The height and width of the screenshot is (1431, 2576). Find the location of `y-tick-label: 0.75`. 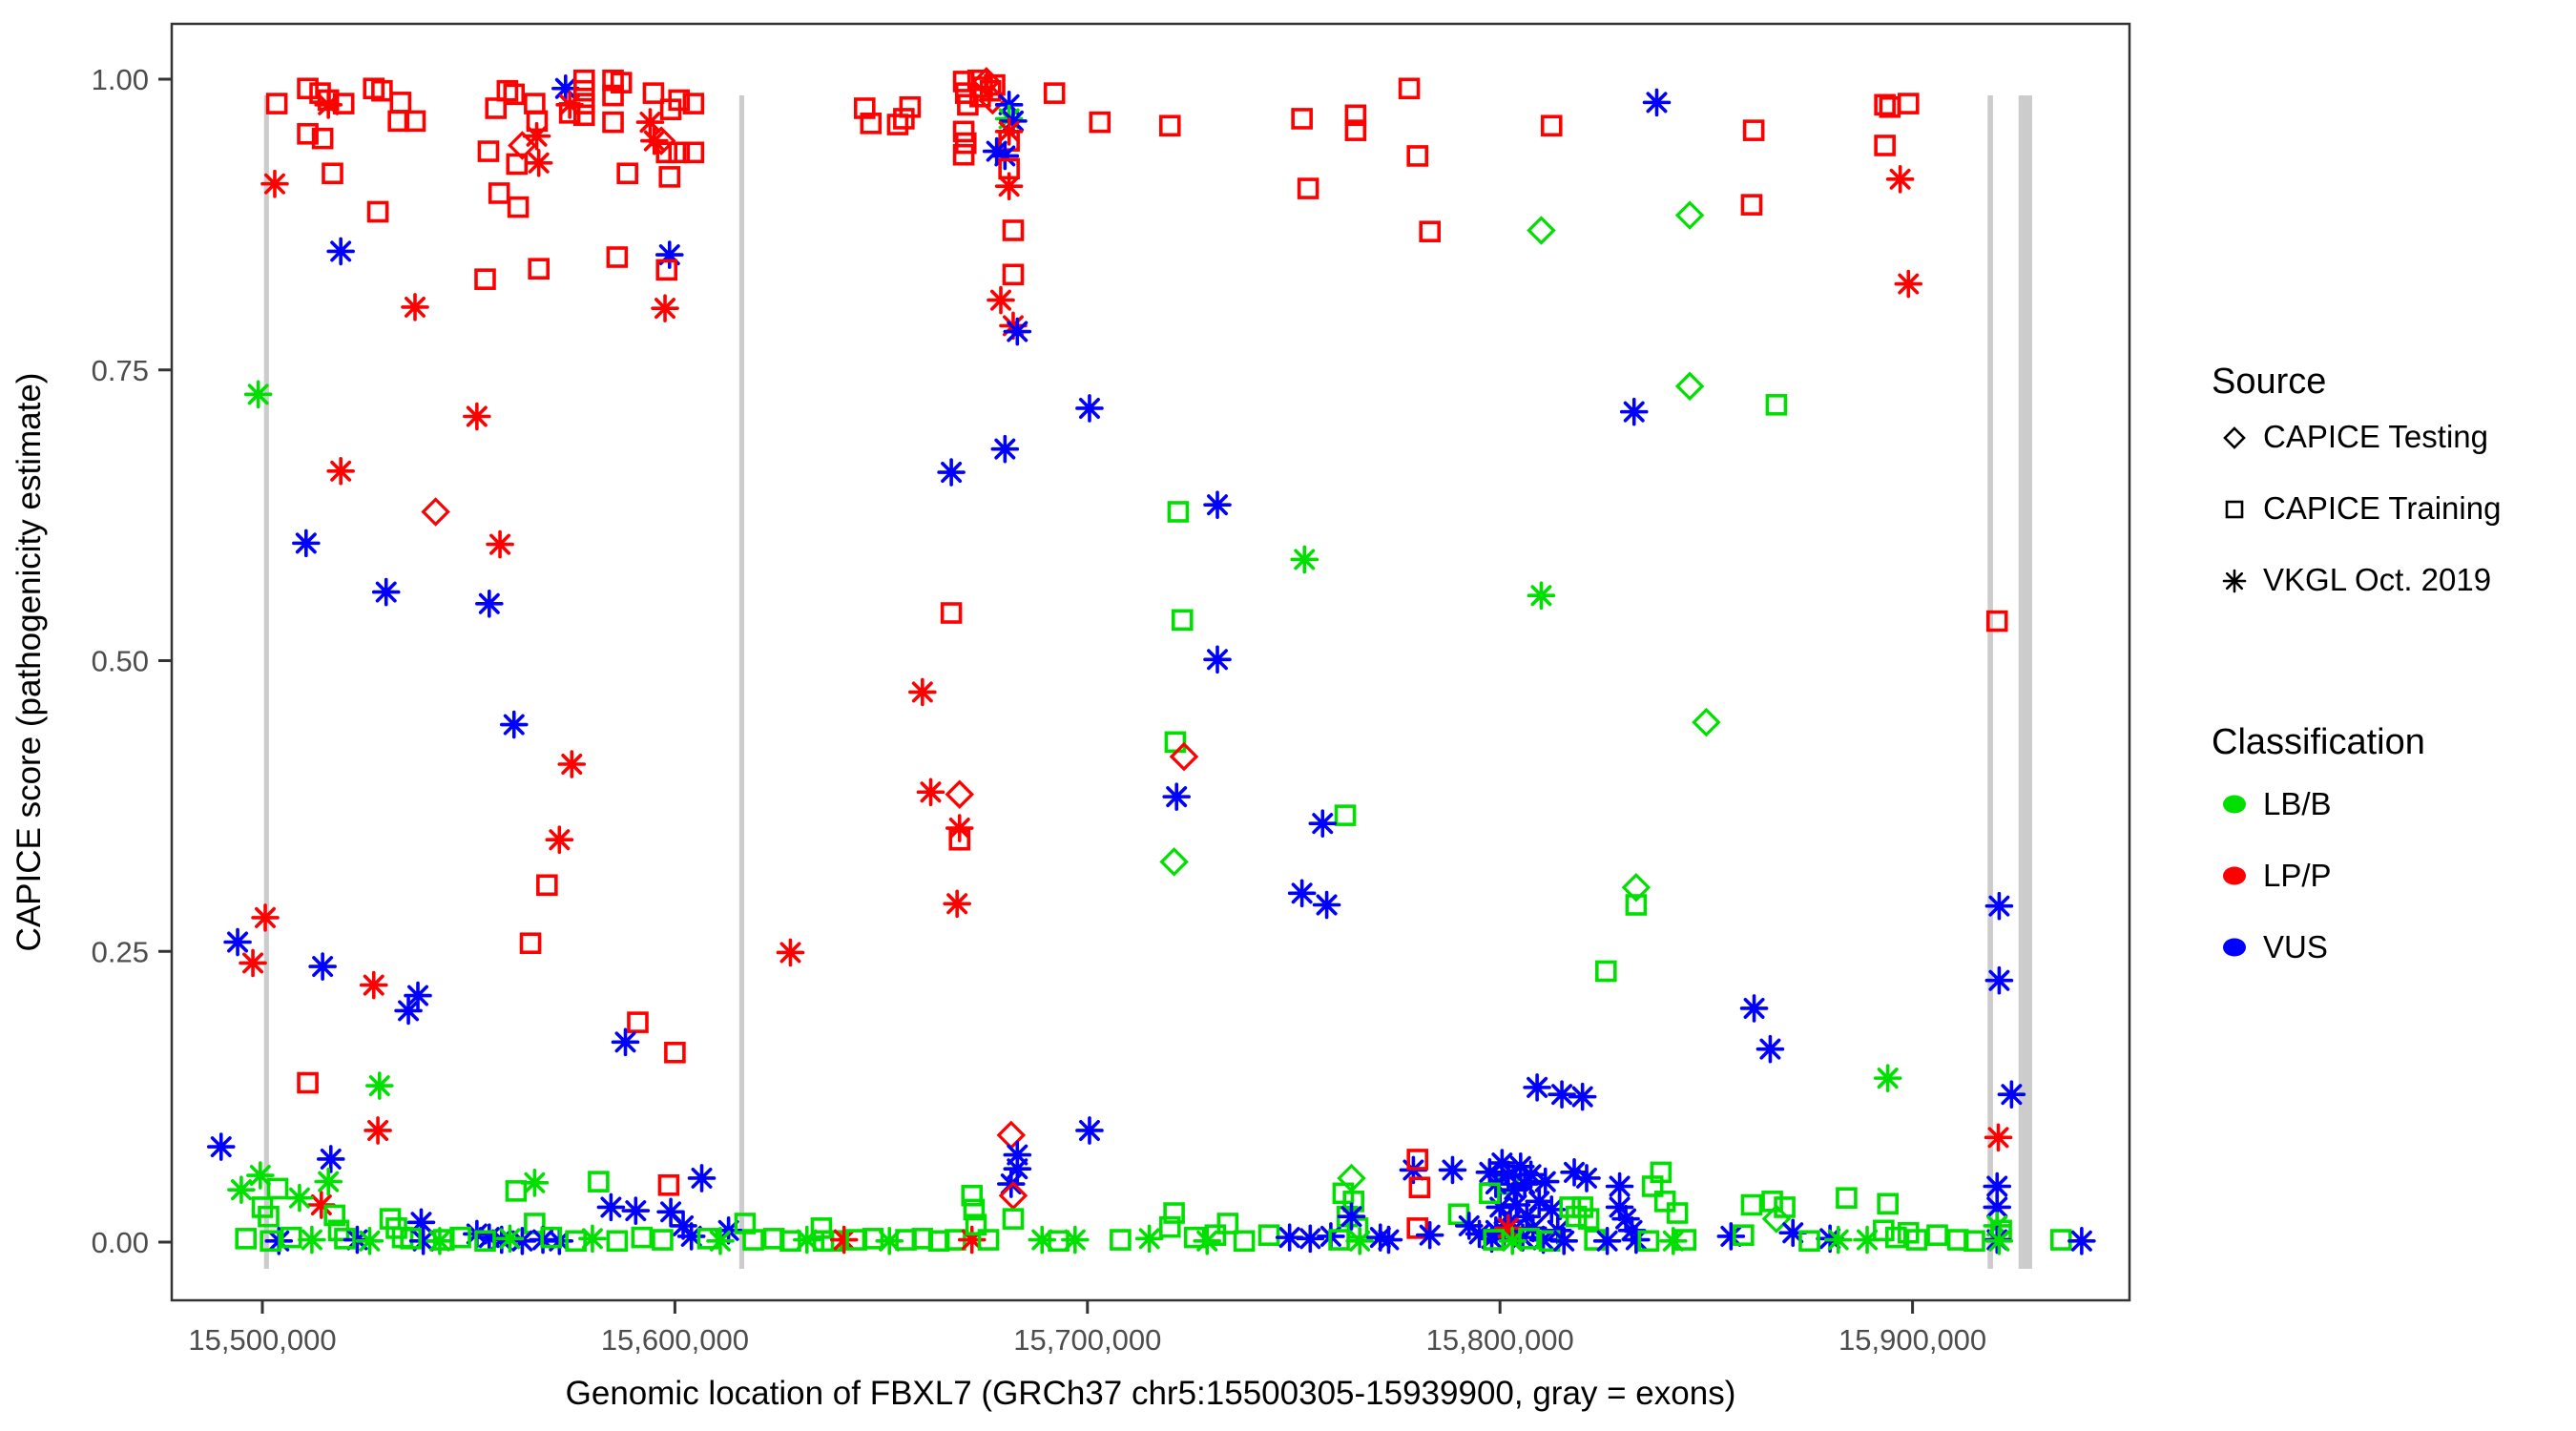

y-tick-label: 0.75 is located at coordinates (120, 370).